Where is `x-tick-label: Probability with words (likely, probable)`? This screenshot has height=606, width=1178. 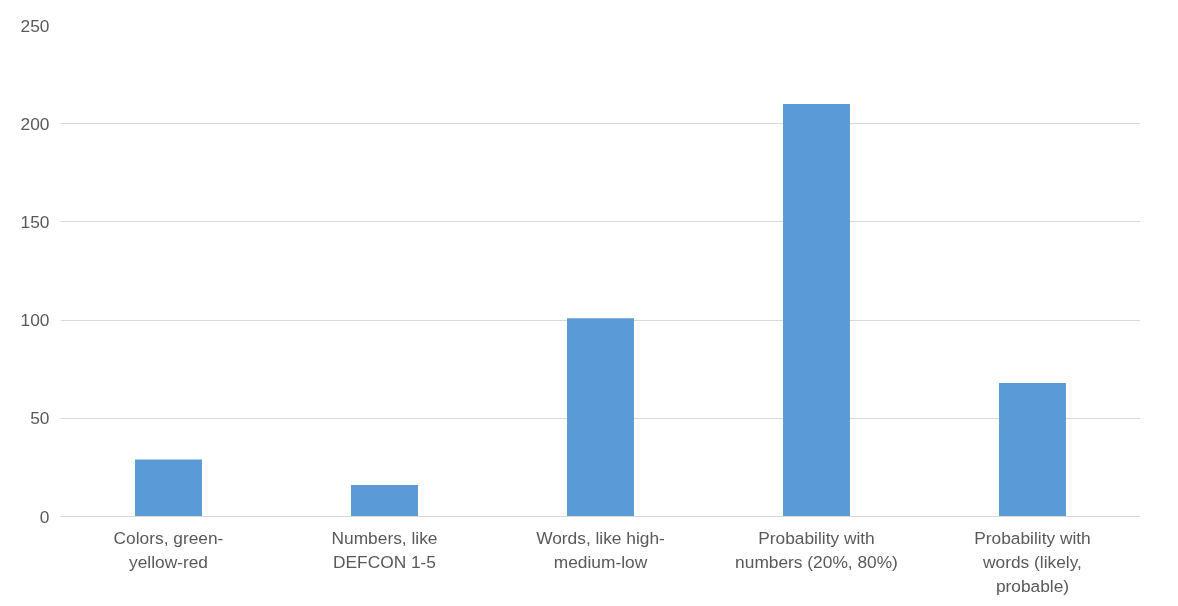 x-tick-label: Probability with words (likely, probable) is located at coordinates (1032, 561).